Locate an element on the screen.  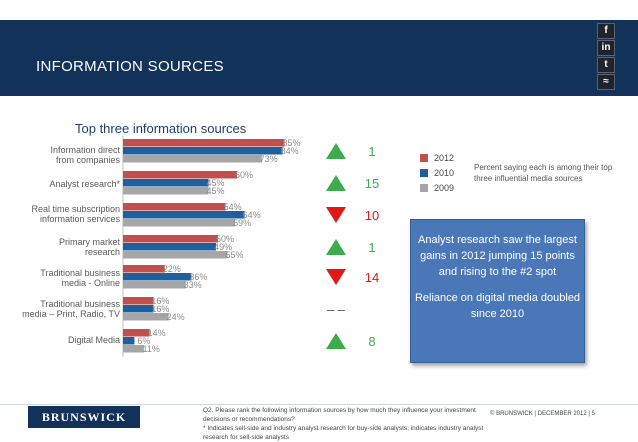
category-label: Information direct from companies is located at coordinates (85, 155).